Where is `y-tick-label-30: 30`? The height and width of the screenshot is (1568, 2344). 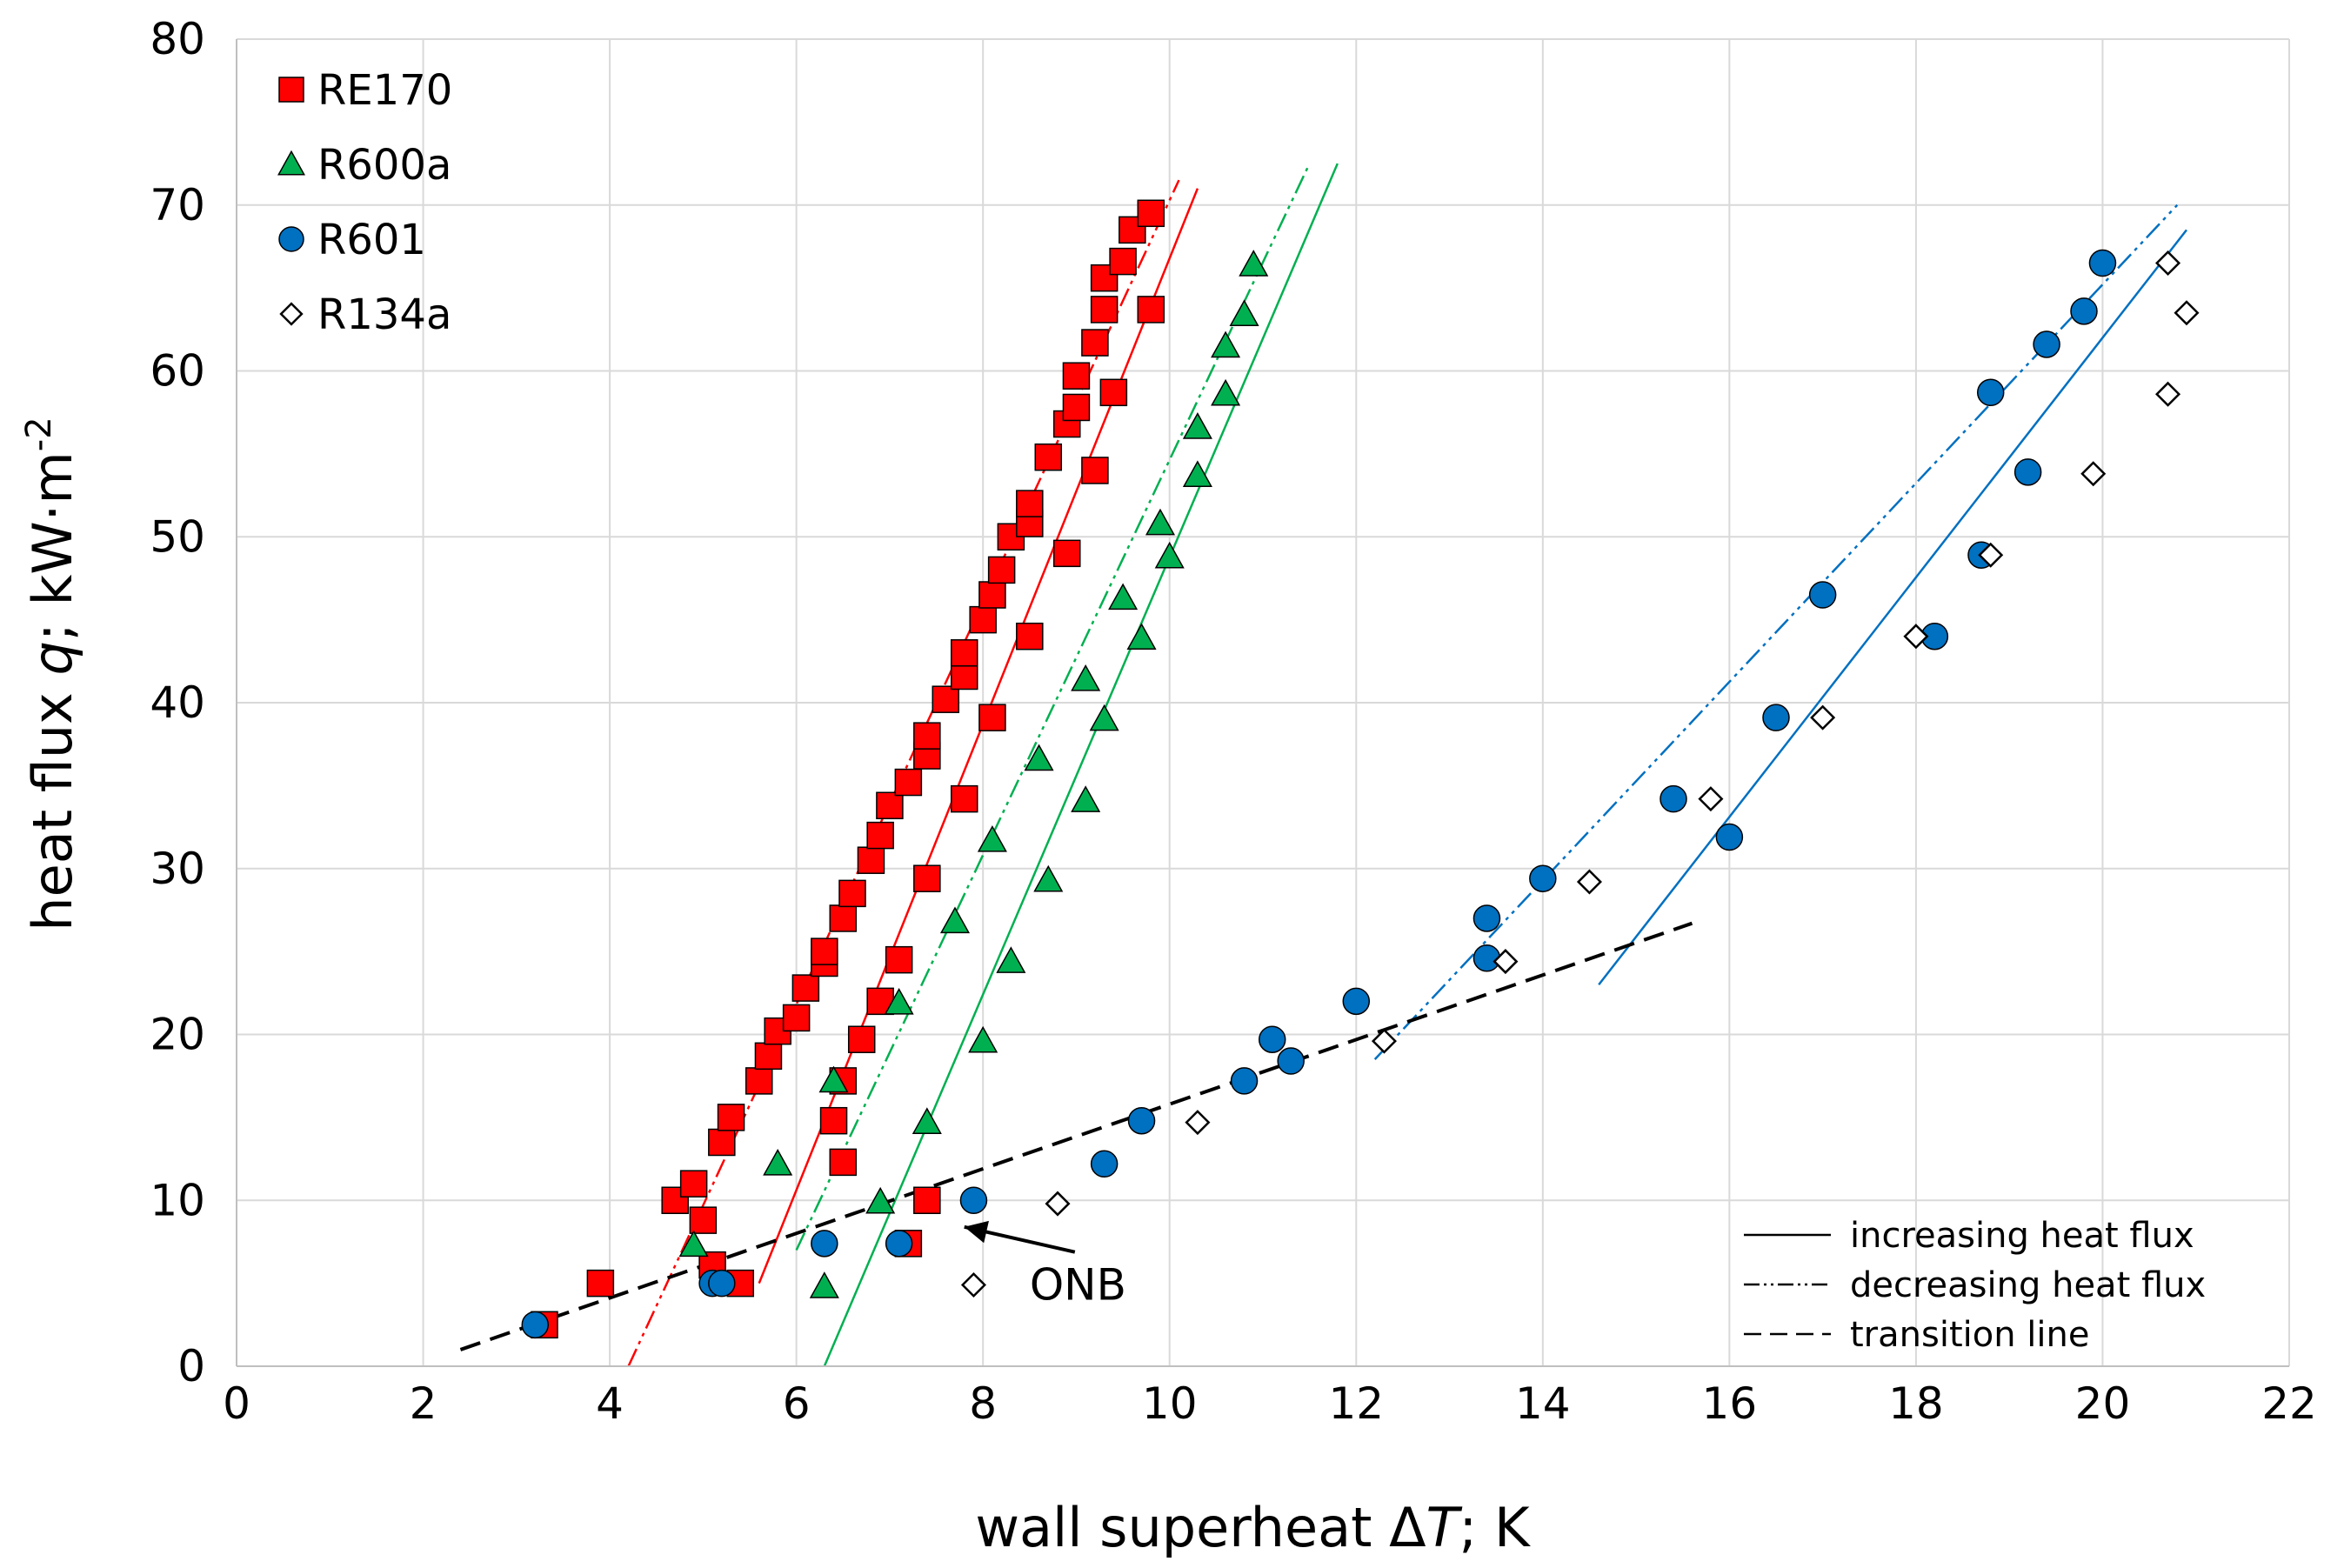
y-tick-label-30: 30 is located at coordinates (177, 869).